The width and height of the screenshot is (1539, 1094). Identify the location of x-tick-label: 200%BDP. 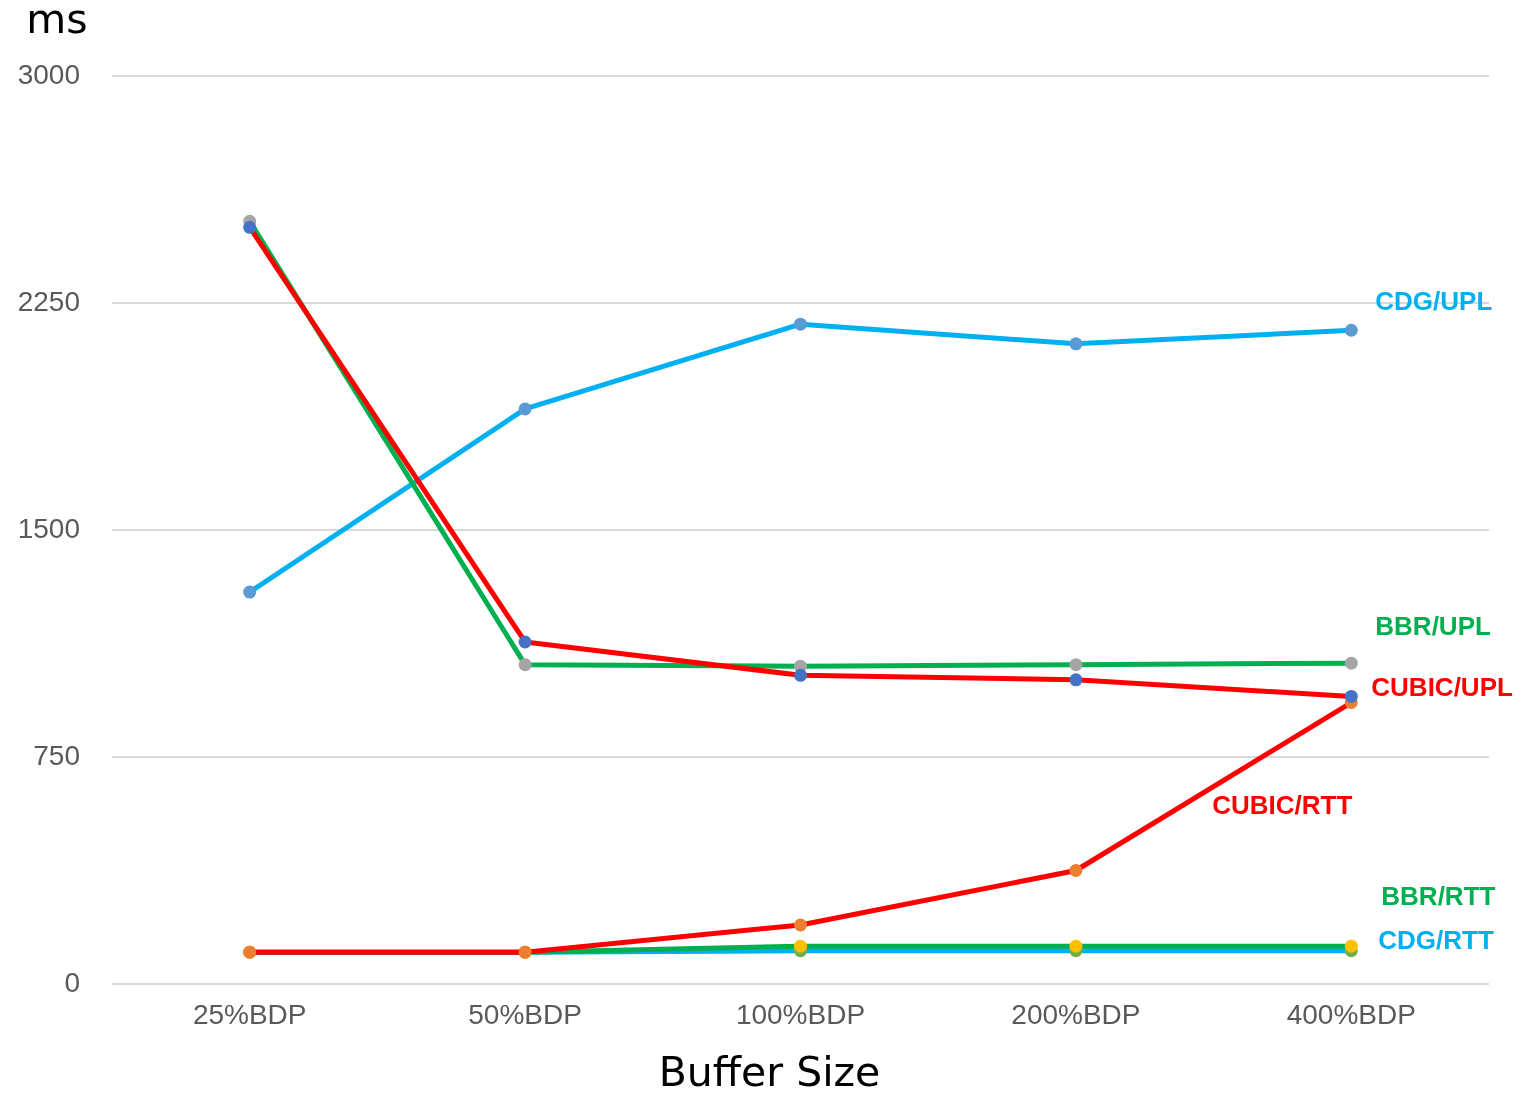
(1076, 1014).